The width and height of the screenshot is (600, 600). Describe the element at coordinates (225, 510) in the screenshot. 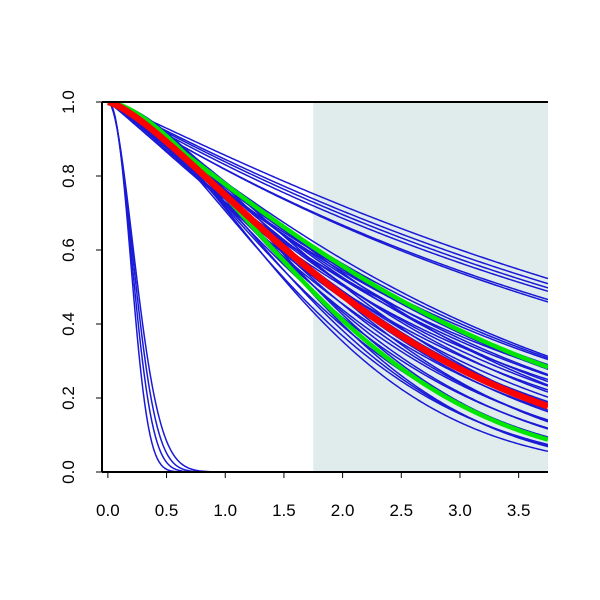

I see `x-tick-label: 1.0` at that location.